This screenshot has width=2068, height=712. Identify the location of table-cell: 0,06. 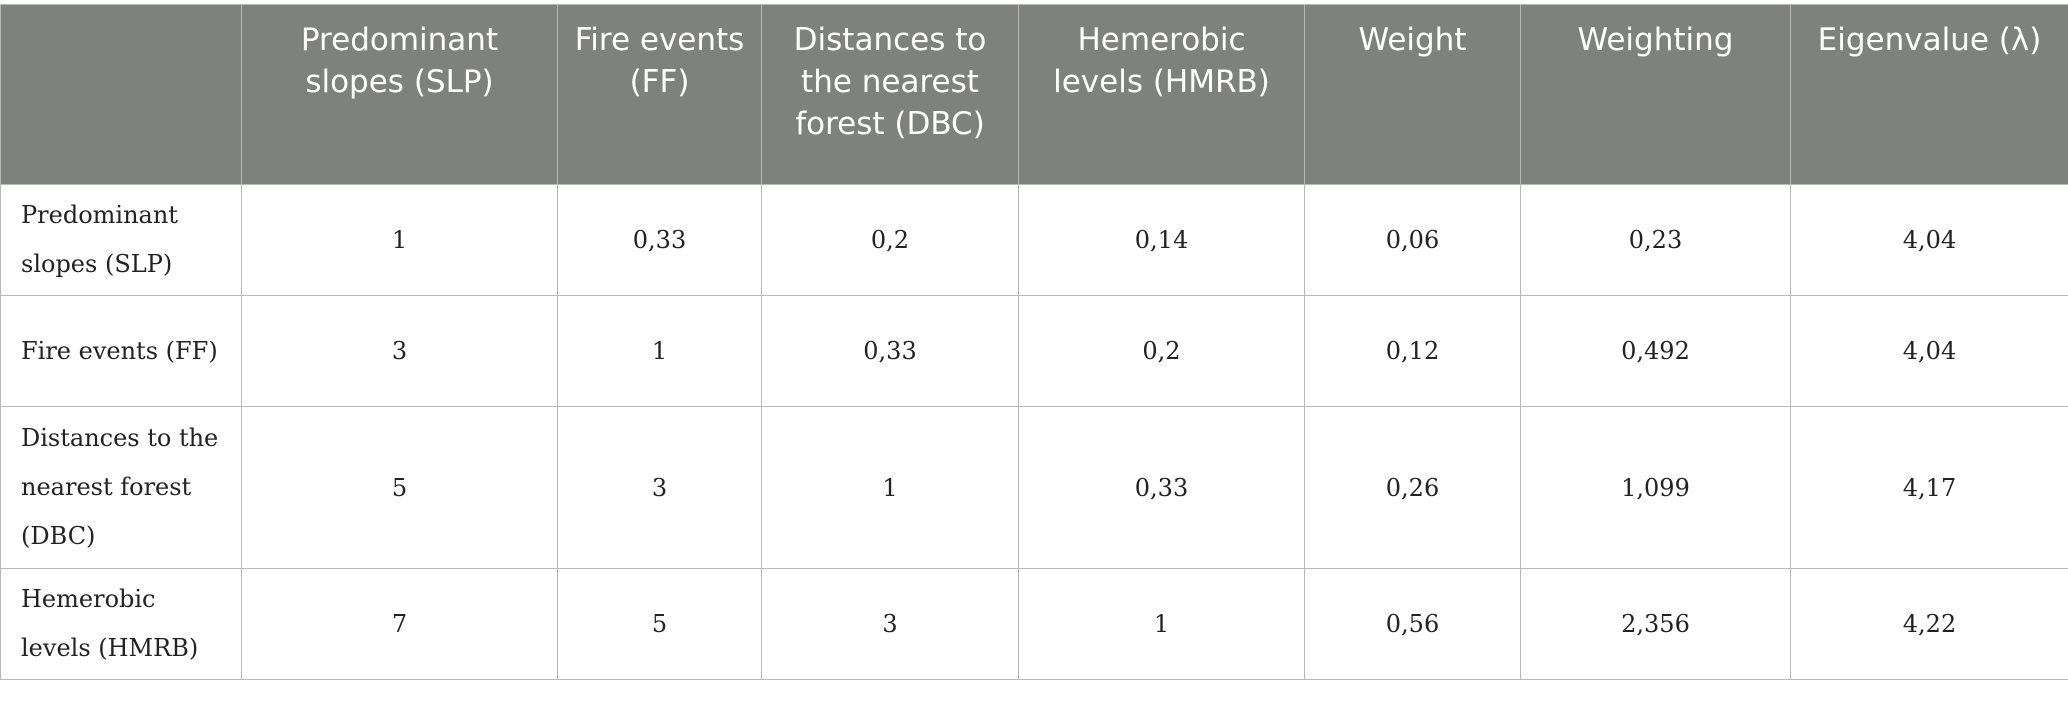
(1412, 240).